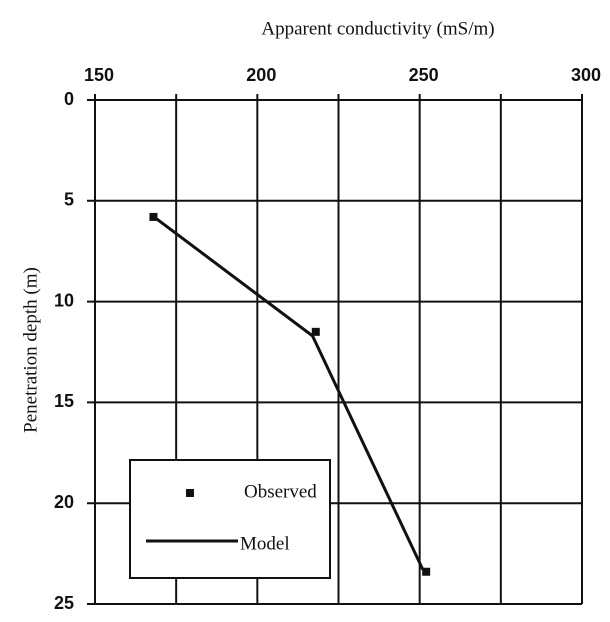 This screenshot has width=610, height=622. I want to click on legend-marker, so click(190, 493).